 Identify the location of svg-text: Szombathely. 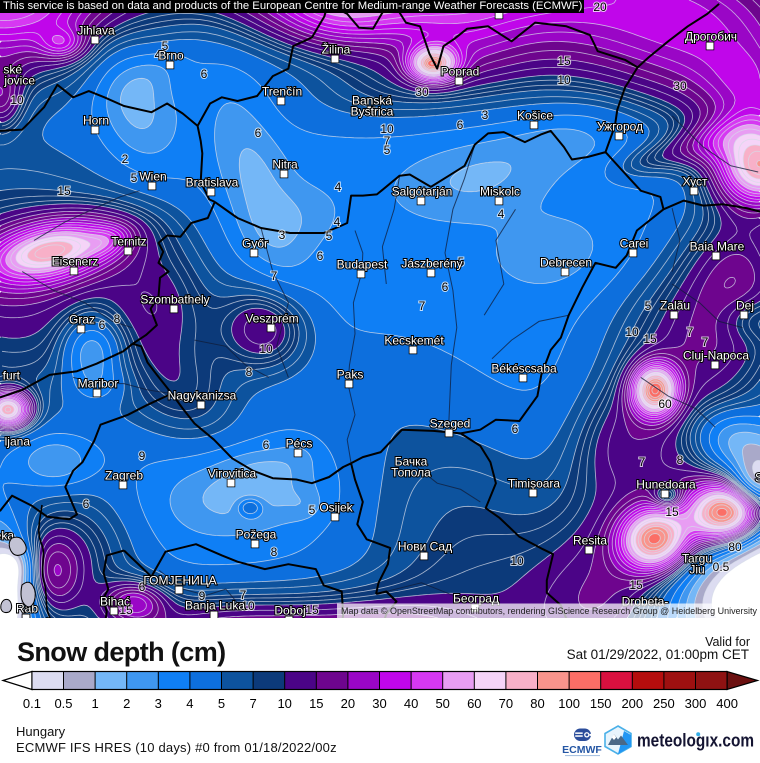
(174, 300).